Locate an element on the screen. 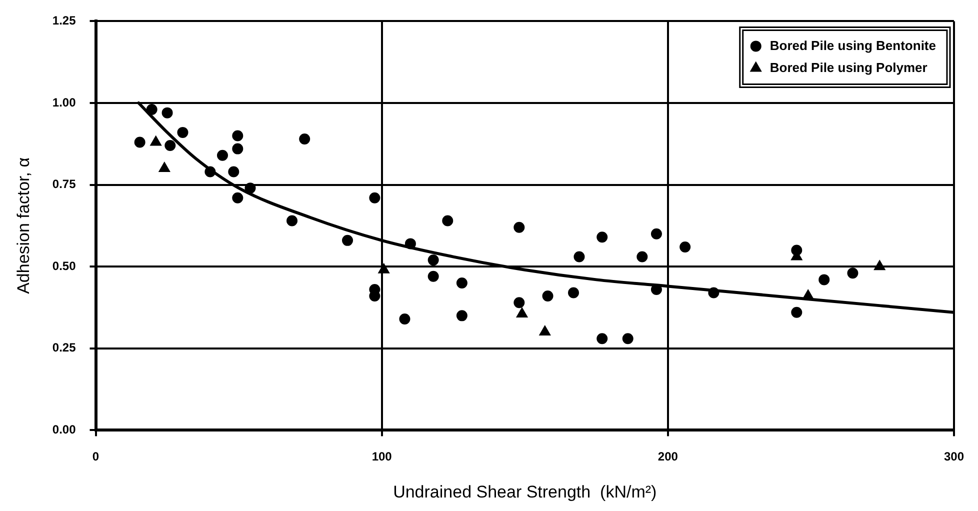 This screenshot has height=511, width=978. y-tick-label: 1.00 is located at coordinates (64, 102).